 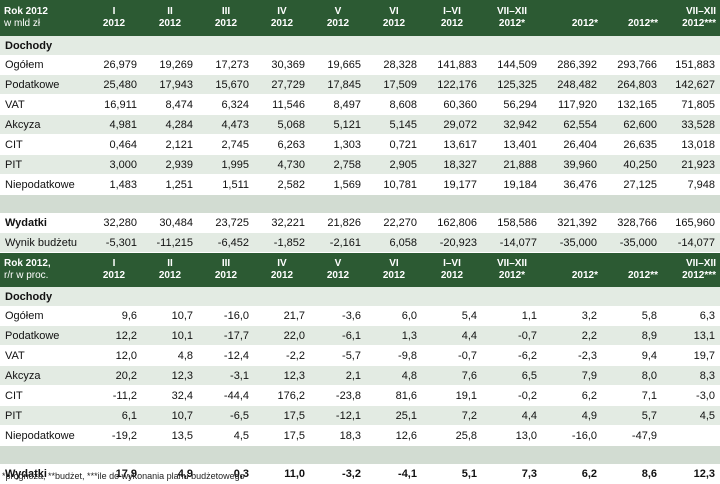 I want to click on cell-value: 286,392, so click(x=572, y=65).